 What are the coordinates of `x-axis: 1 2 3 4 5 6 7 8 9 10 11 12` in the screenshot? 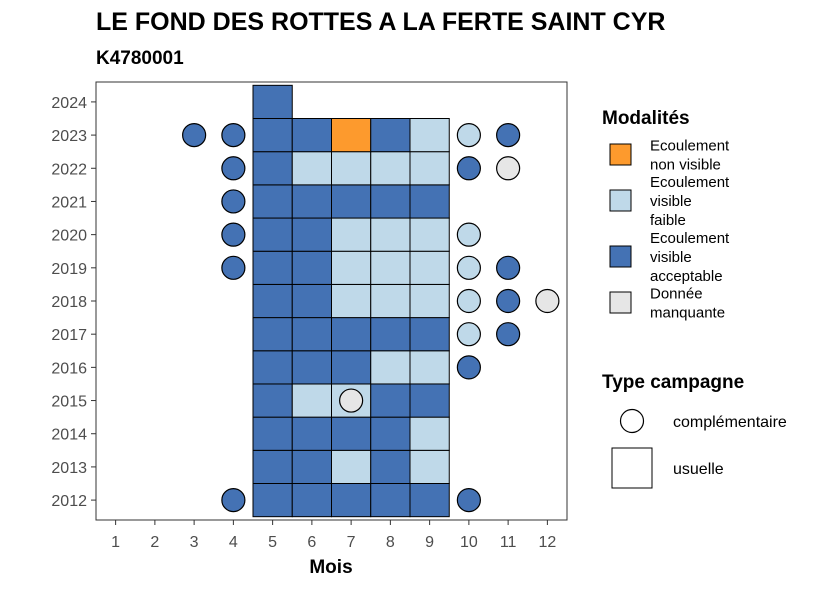 It's located at (333, 535).